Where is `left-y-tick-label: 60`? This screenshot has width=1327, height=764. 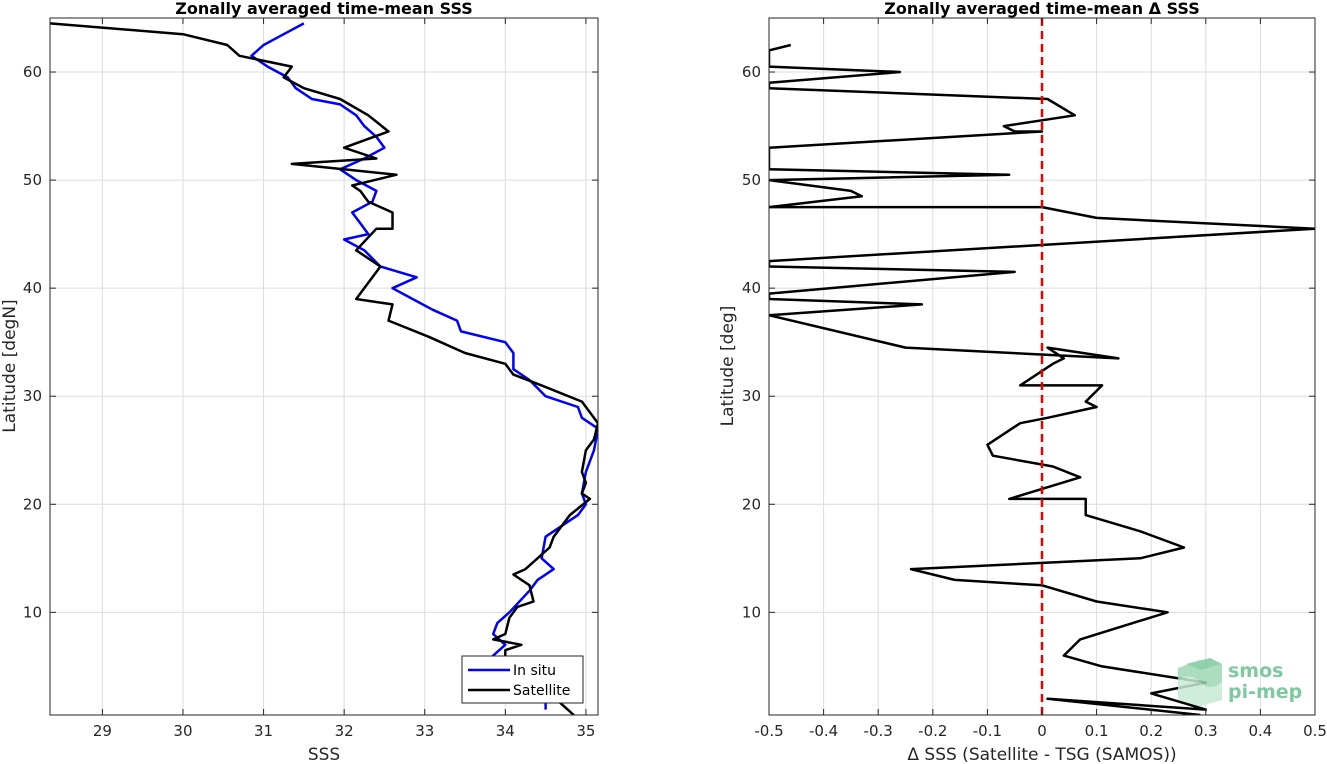
left-y-tick-label: 60 is located at coordinates (32, 72).